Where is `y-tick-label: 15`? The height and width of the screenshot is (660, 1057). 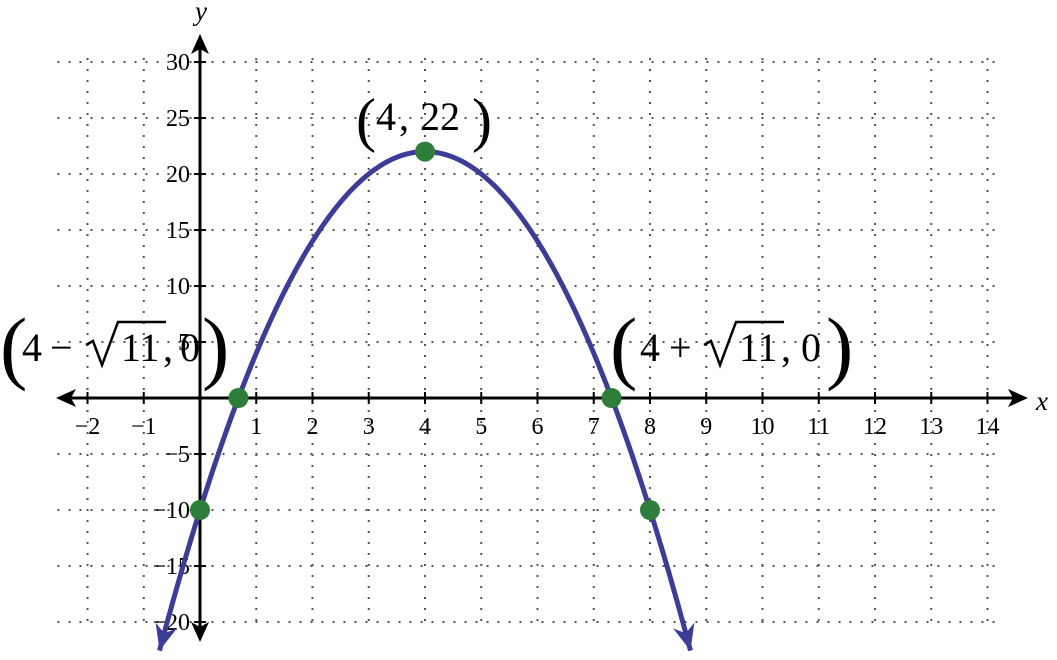
y-tick-label: 15 is located at coordinates (178, 231).